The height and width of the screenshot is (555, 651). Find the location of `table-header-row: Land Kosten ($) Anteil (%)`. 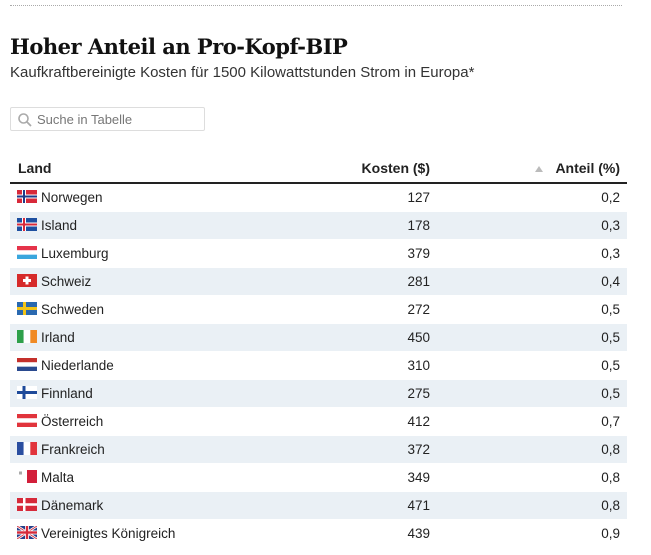

table-header-row: Land Kosten ($) Anteil (%) is located at coordinates (318, 169).